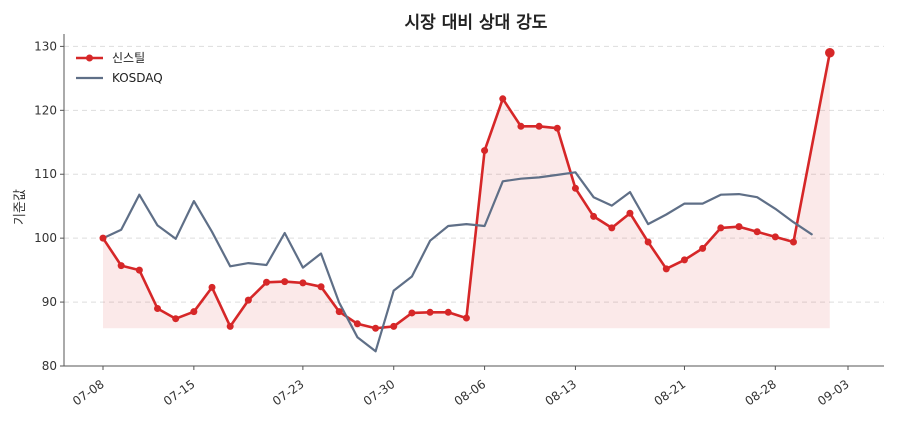  I want to click on x-tick-label: 08-13, so click(561, 392).